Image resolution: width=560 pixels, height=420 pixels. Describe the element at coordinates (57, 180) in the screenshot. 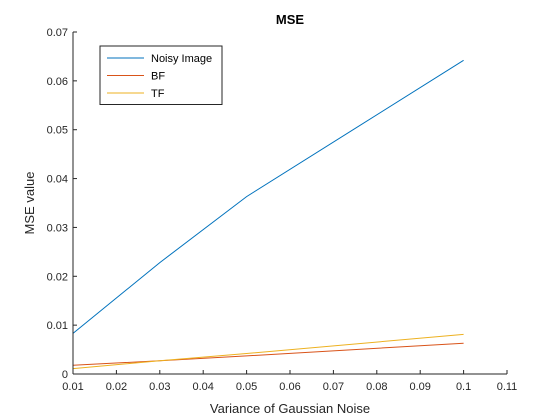

I see `y-tick-label: 0.04` at that location.